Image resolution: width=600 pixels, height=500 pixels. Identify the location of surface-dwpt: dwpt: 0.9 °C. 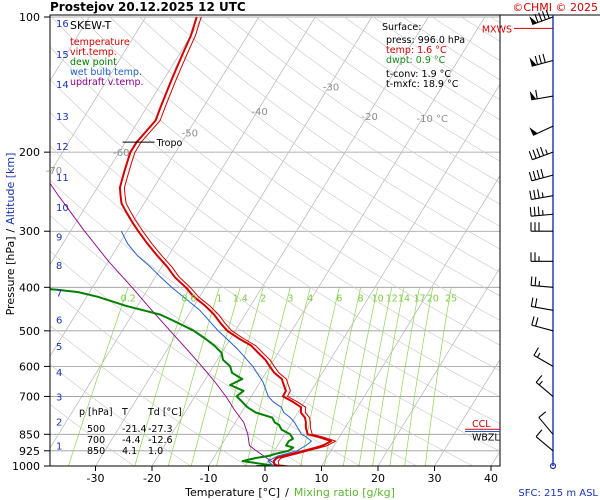
(416, 60).